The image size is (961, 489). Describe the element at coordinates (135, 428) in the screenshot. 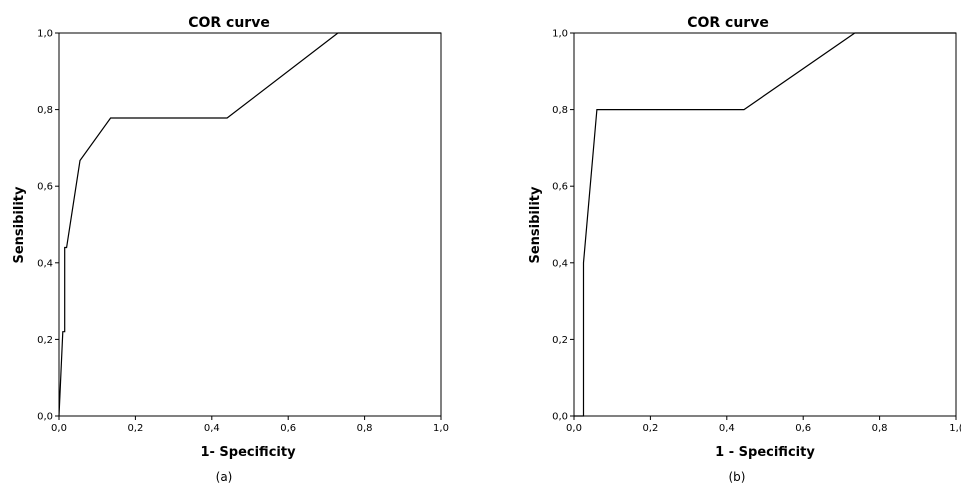

I see `chart-a-x-tick-label: 0,2` at that location.